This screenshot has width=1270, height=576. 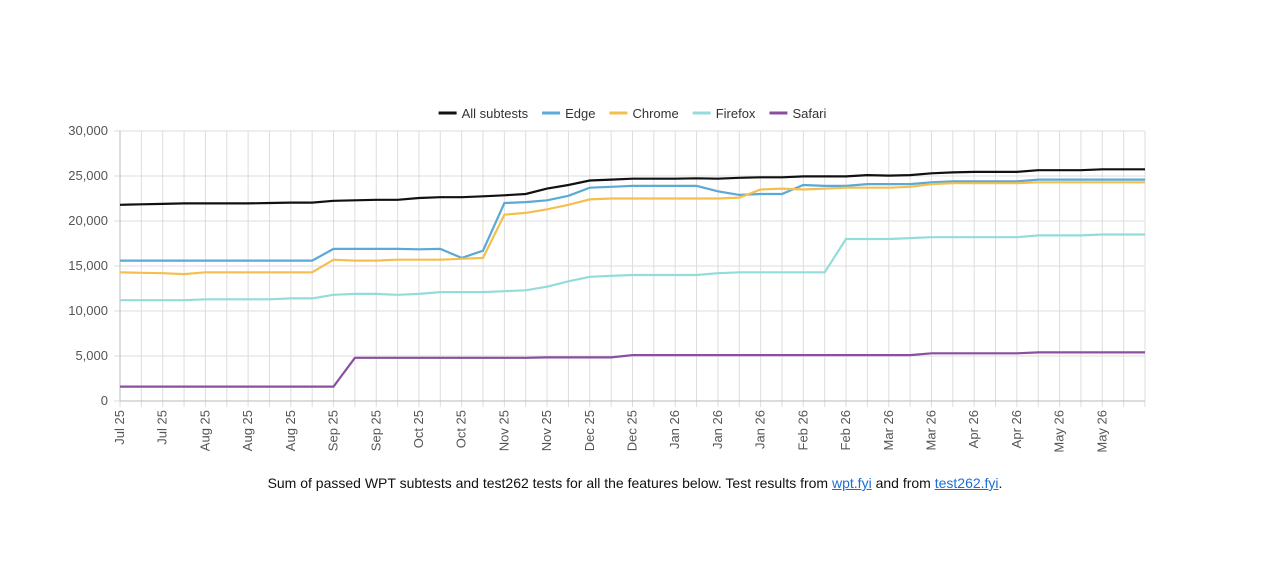 I want to click on y-tick-label: 30,000, so click(x=88, y=130).